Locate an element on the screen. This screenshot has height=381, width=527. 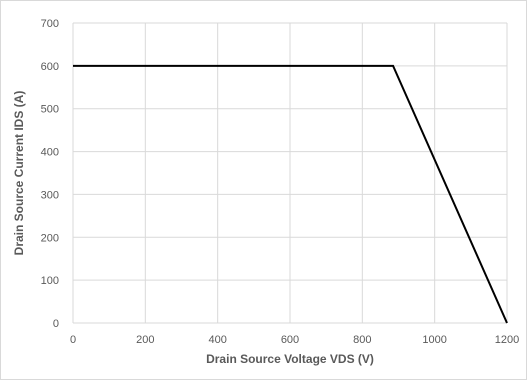
y-tick-label: 700 is located at coordinates (50, 24).